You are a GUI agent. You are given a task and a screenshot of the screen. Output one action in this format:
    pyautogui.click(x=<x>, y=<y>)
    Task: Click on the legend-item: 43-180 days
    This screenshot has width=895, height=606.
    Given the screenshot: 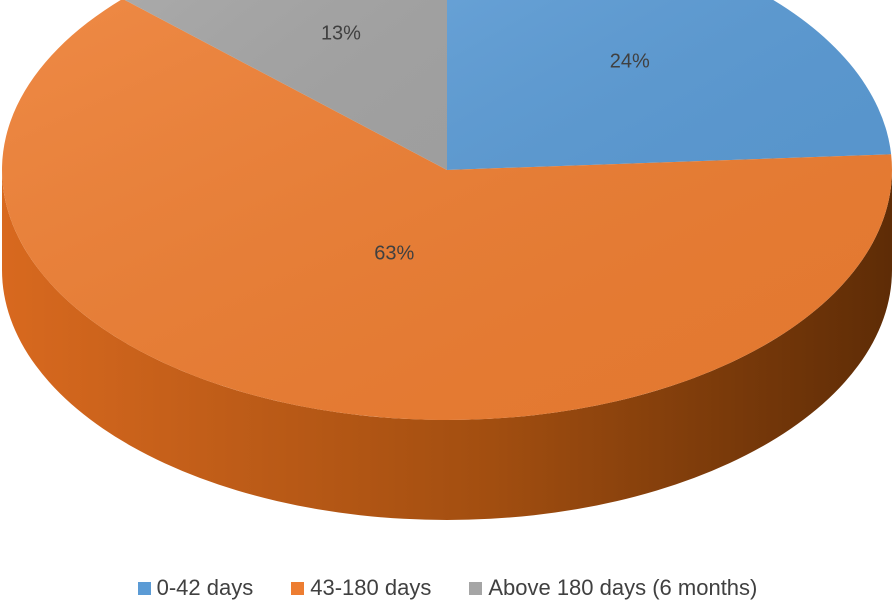 What is the action you would take?
    pyautogui.click(x=361, y=588)
    